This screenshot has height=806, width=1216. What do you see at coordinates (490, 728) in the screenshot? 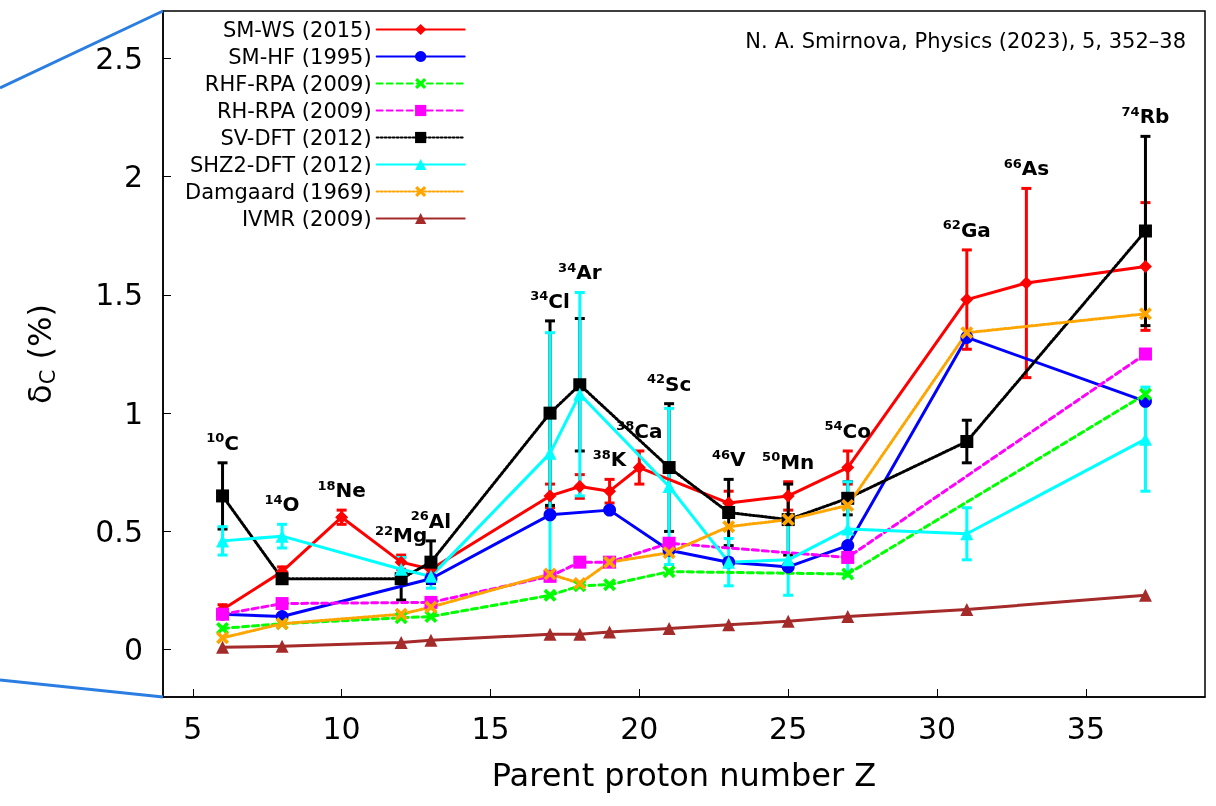
I see `x-tick-label: 15` at bounding box center [490, 728].